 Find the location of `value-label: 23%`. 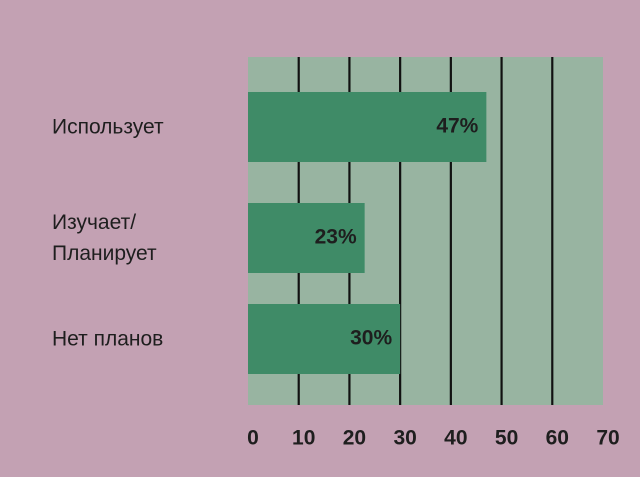

value-label: 23% is located at coordinates (336, 237).